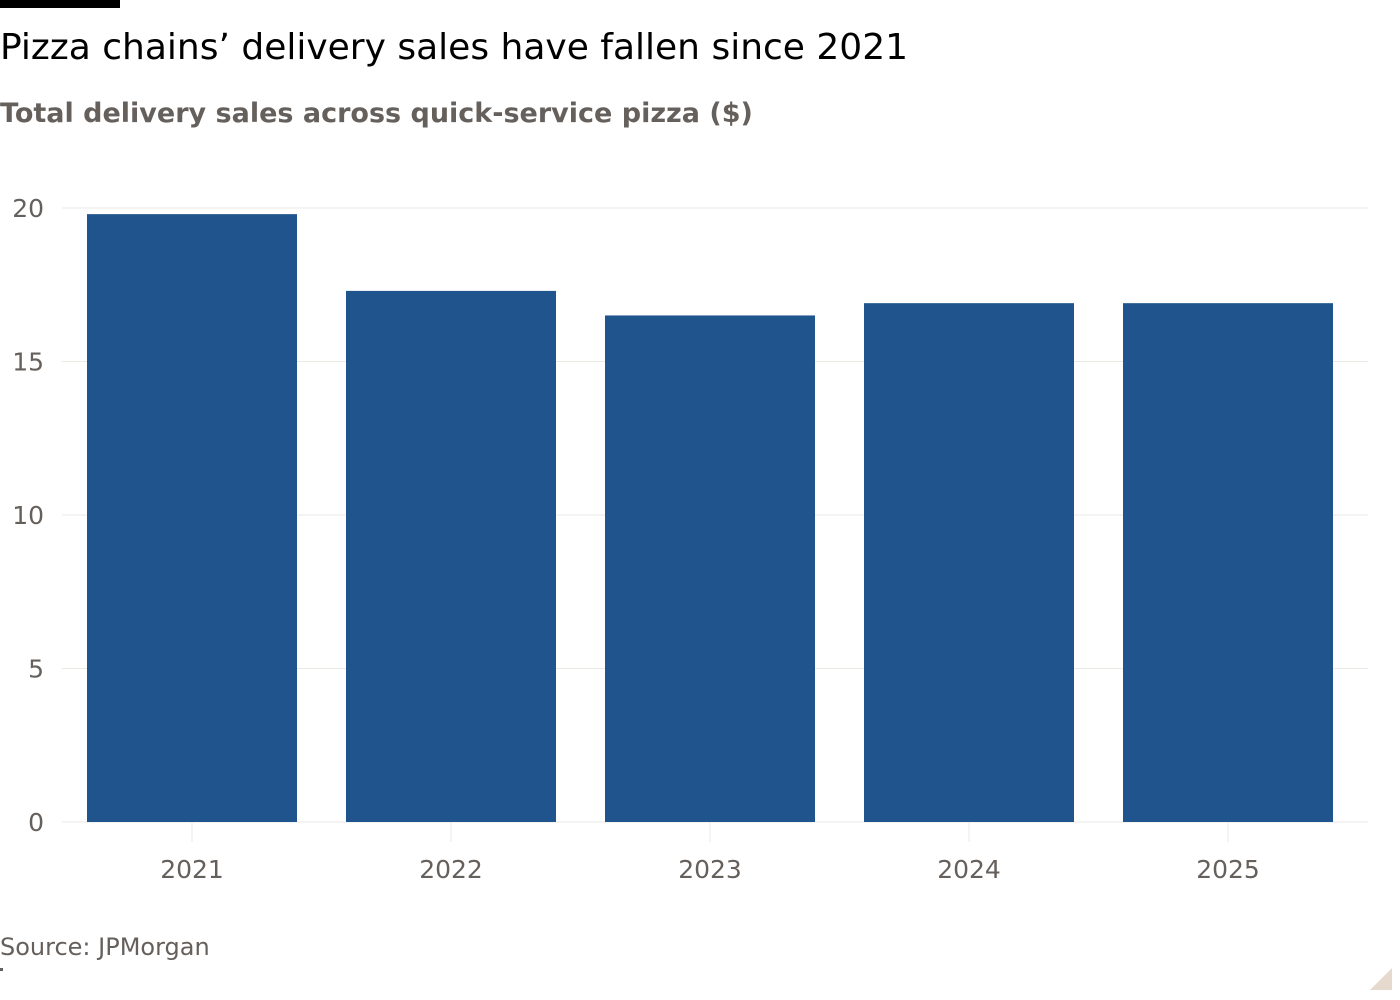  Describe the element at coordinates (105, 947) in the screenshot. I see `source-note: Source: JPMorgan` at that location.